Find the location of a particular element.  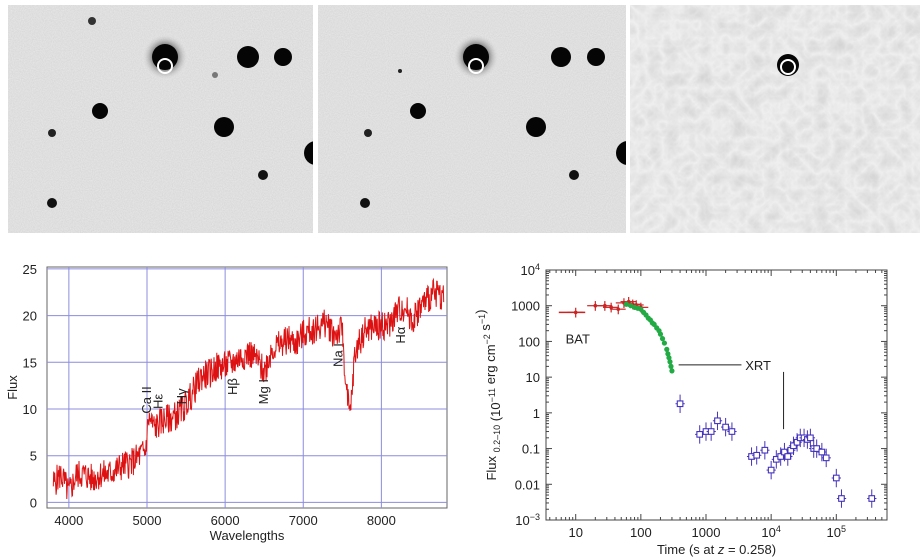

light-curve-x-tick-label: 100 is located at coordinates (641, 532).